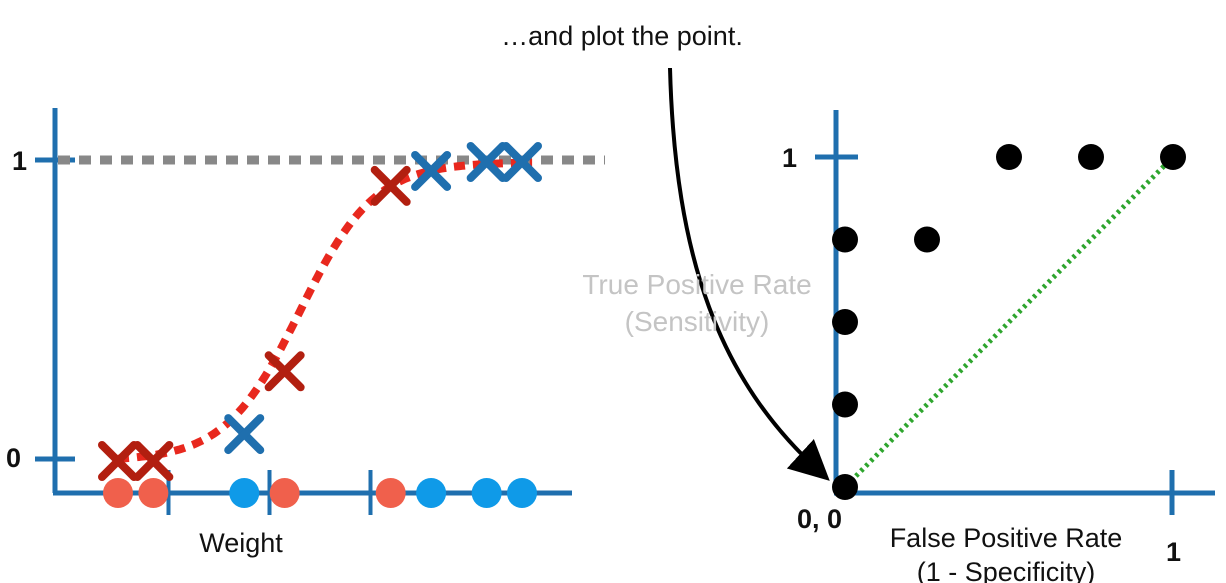 This screenshot has height=583, width=1226. I want to click on roc-y-axis-label: True Positive Rate, so click(696, 284).